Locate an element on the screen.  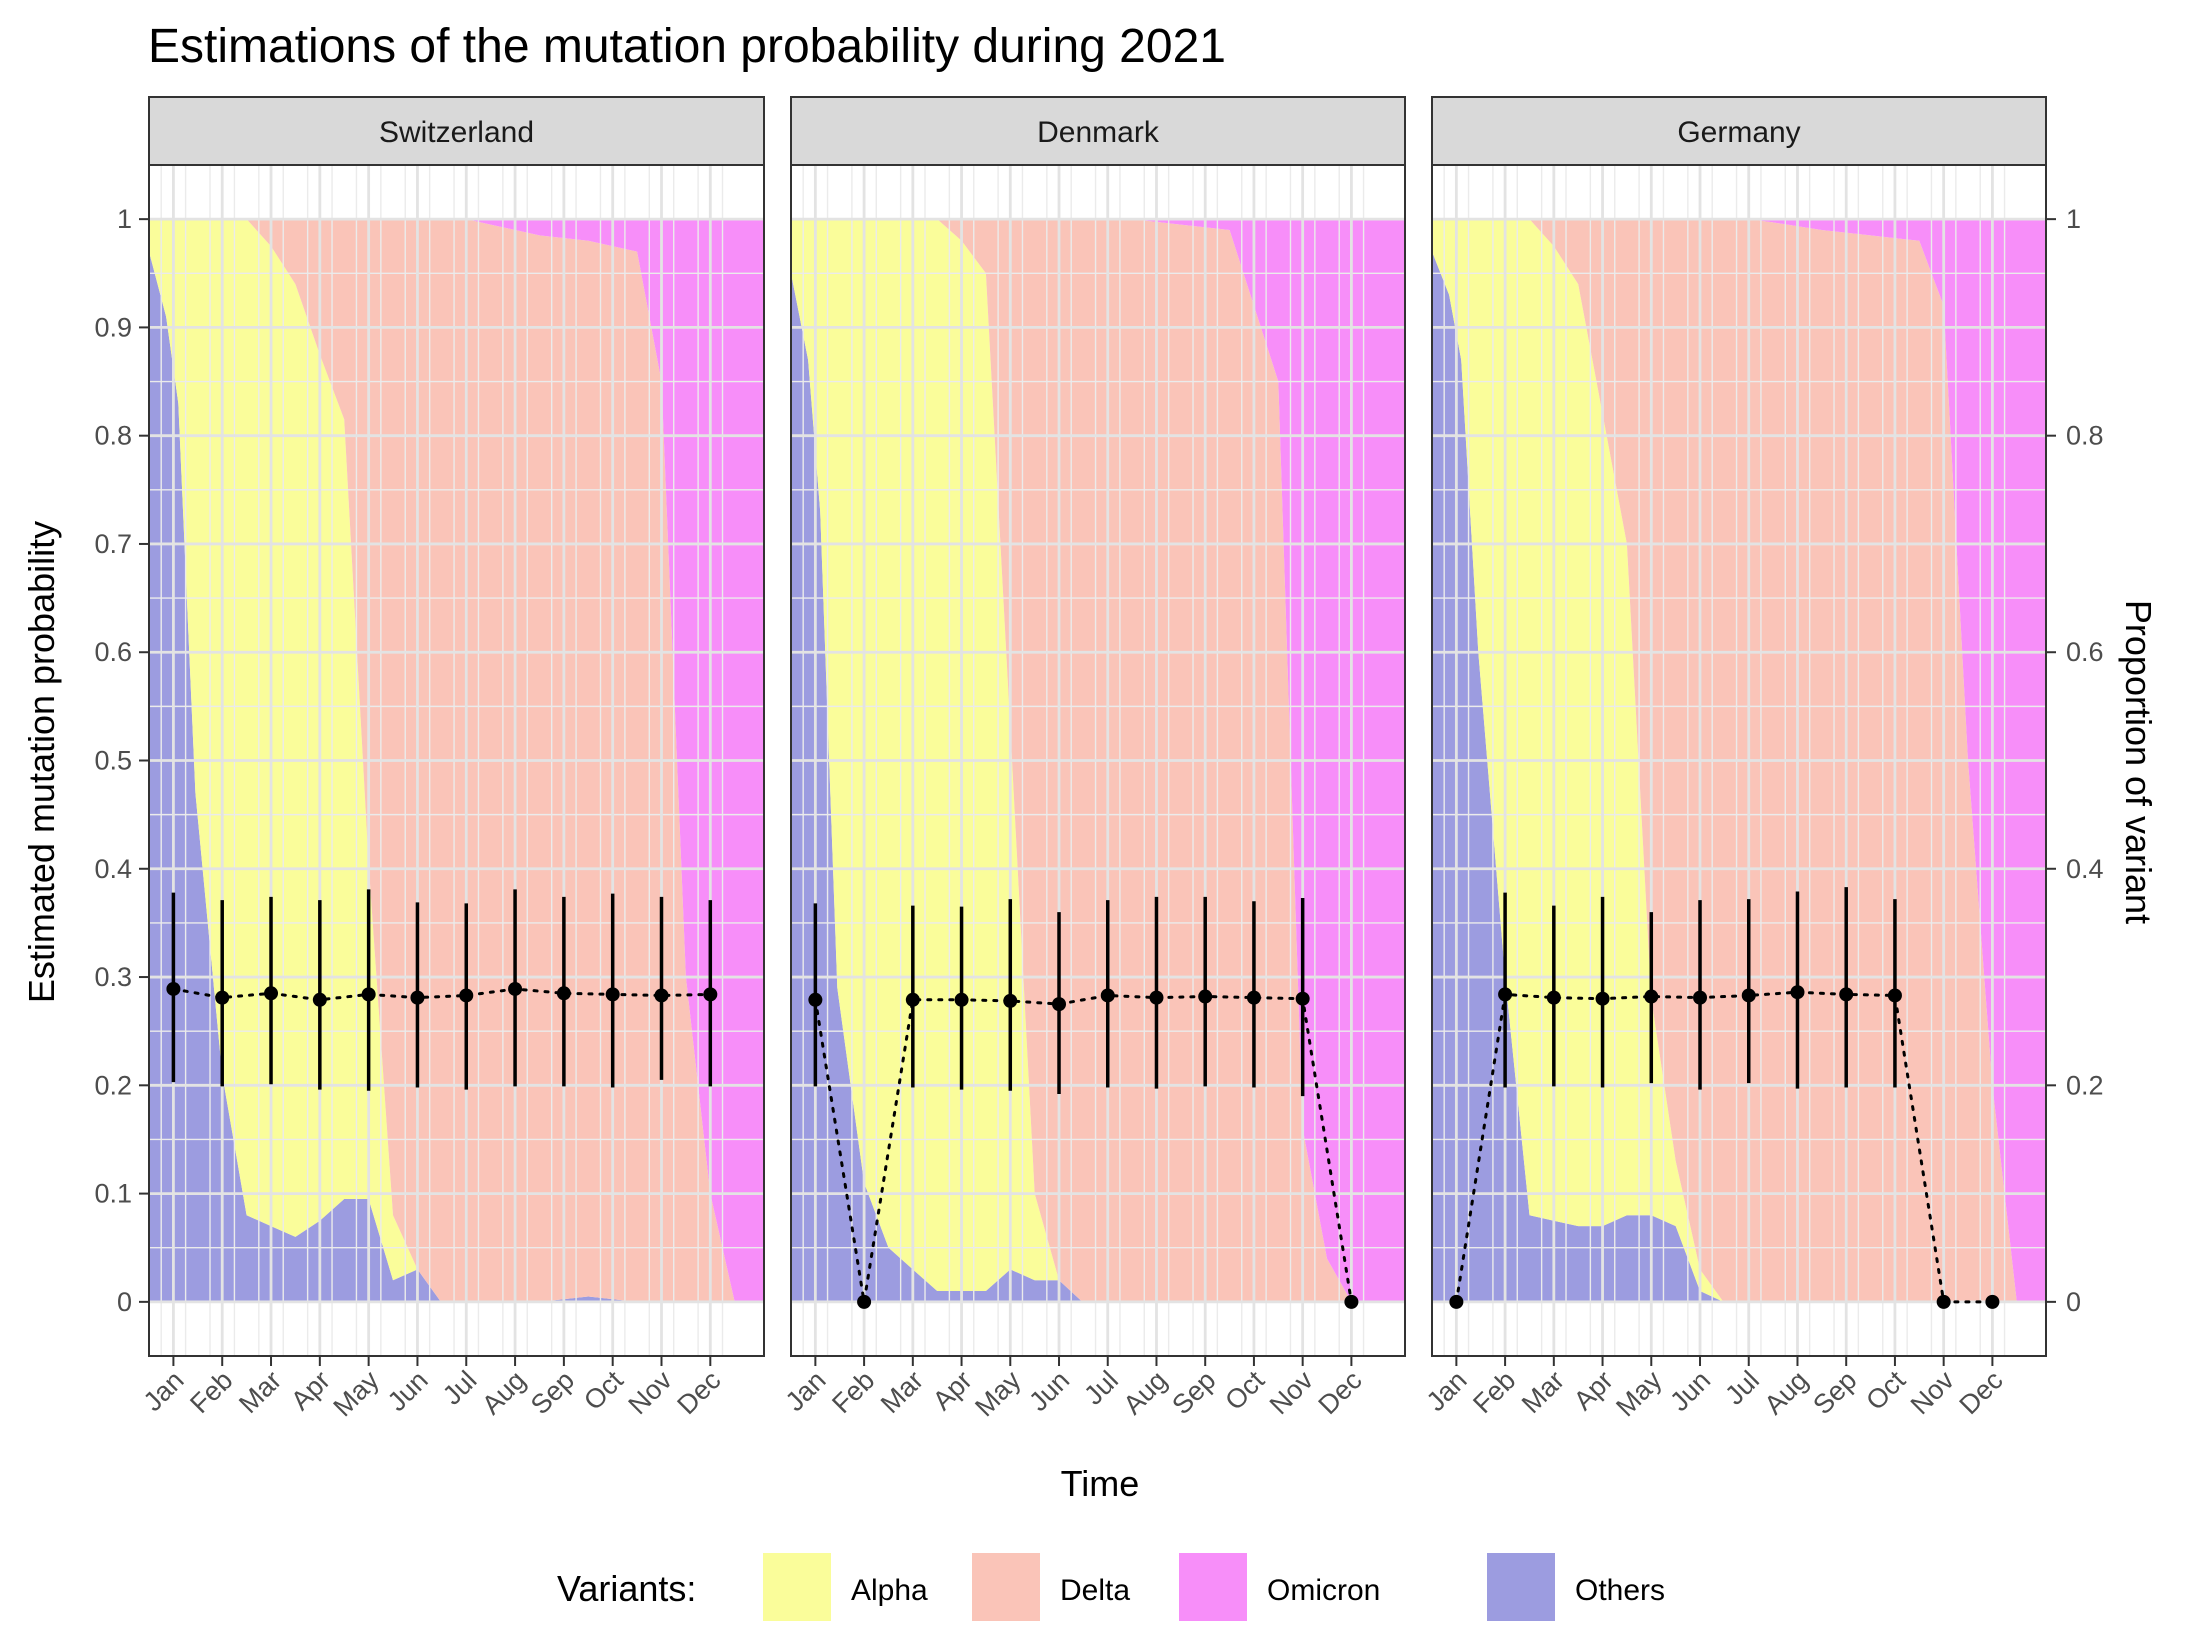
y-tick-label: 0.8 is located at coordinates (113, 436).